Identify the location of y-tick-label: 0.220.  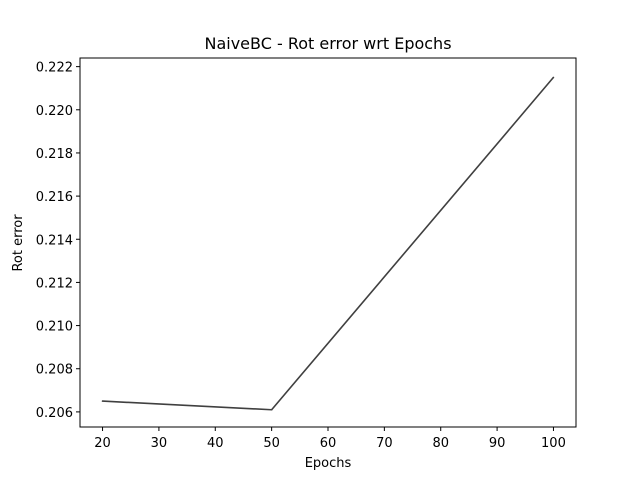
(54, 111).